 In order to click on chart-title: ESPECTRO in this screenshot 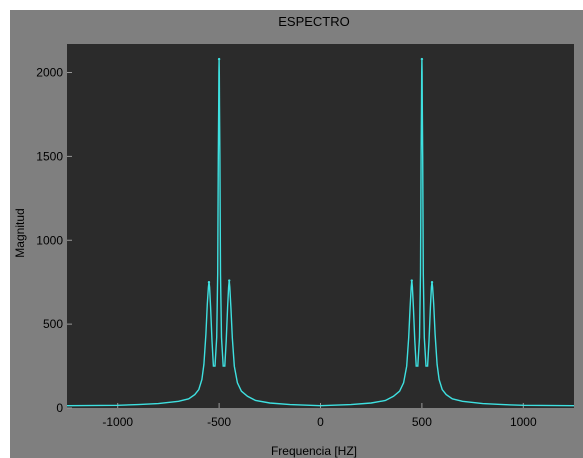, I will do `click(314, 21)`.